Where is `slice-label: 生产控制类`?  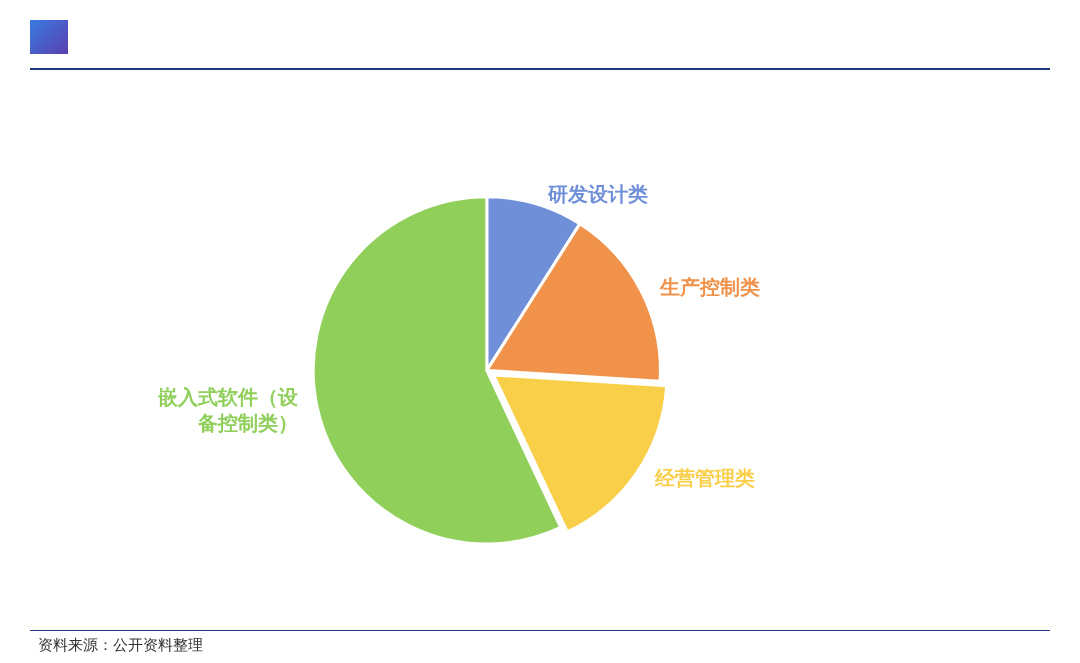
slice-label: 生产控制类 is located at coordinates (710, 287).